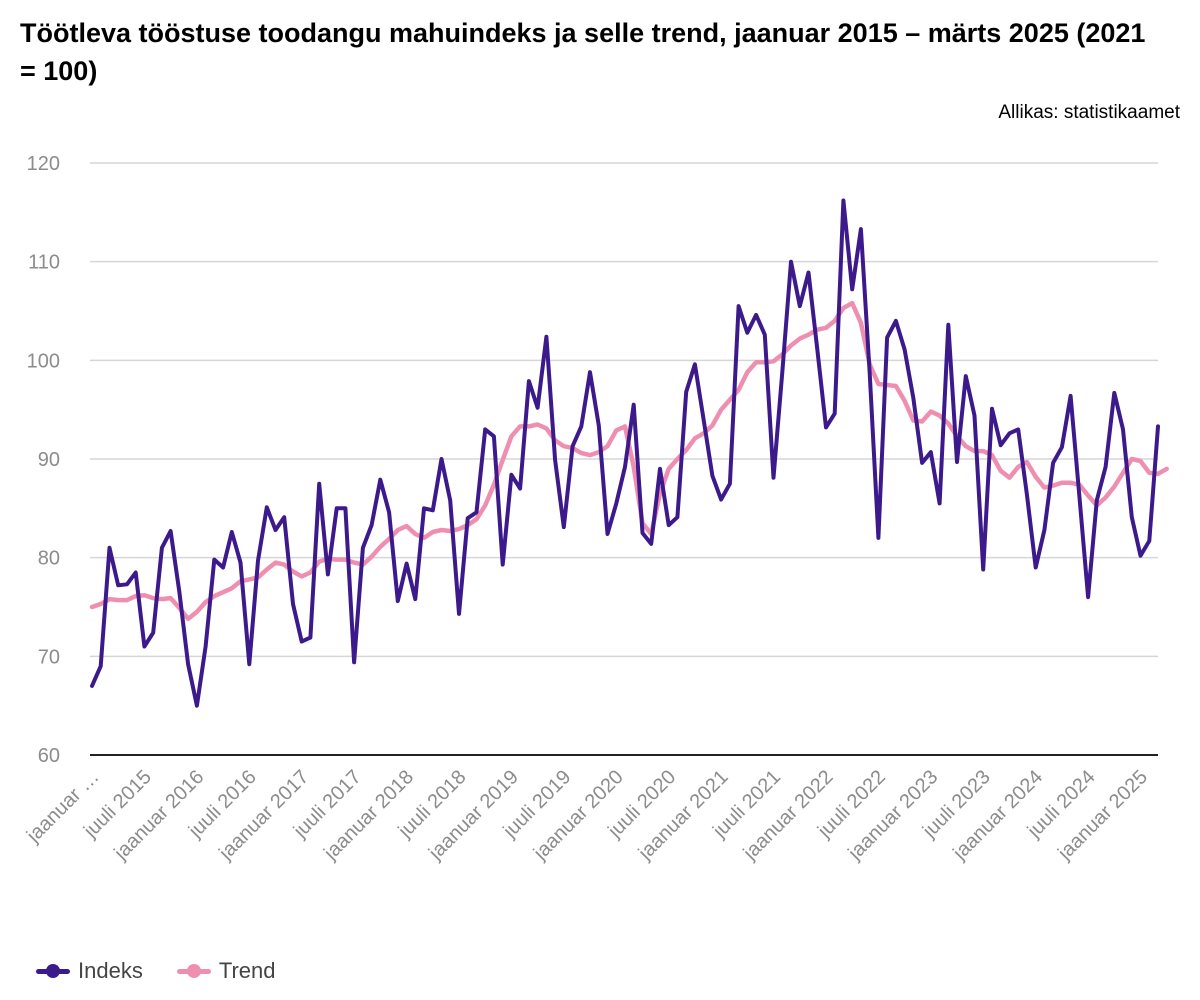 The width and height of the screenshot is (1200, 1000). I want to click on legend-swatch-indeks, so click(53, 971).